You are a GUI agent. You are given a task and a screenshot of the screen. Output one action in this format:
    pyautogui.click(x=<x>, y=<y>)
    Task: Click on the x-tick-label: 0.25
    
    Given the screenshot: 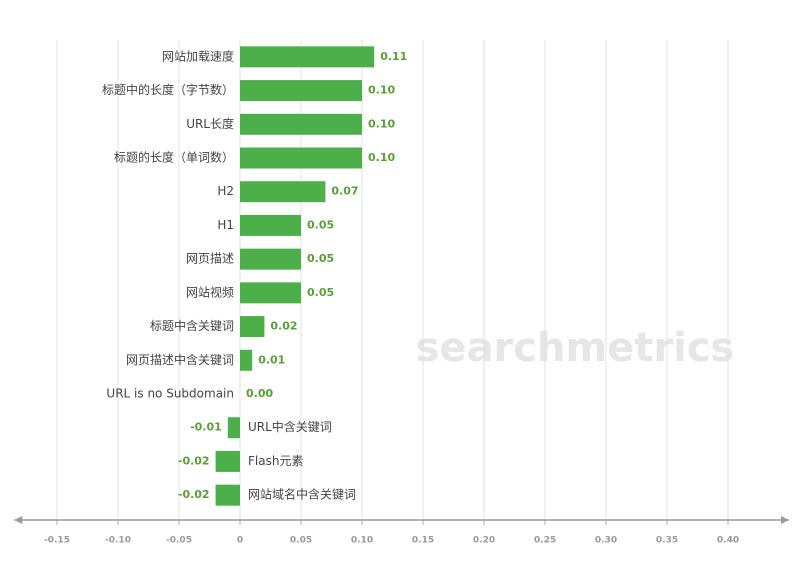 What is the action you would take?
    pyautogui.click(x=545, y=541)
    